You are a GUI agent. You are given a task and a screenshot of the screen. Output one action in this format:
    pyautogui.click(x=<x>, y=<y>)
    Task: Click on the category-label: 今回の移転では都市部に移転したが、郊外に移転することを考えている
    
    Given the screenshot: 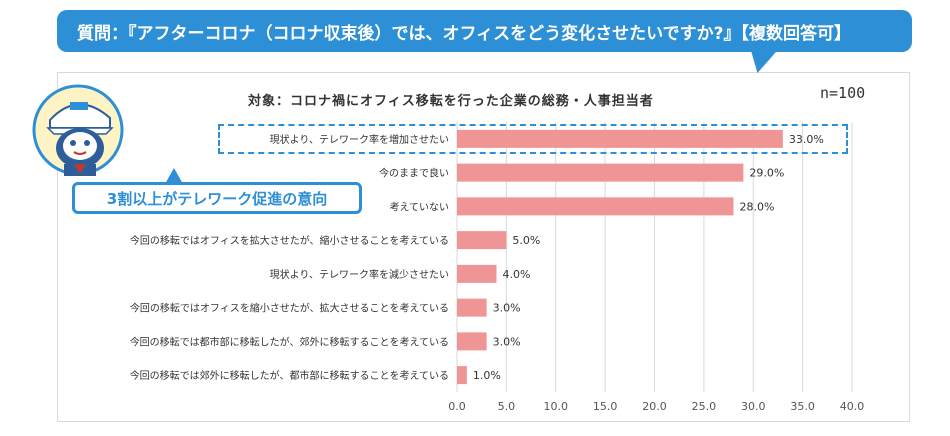 What is the action you would take?
    pyautogui.click(x=289, y=341)
    